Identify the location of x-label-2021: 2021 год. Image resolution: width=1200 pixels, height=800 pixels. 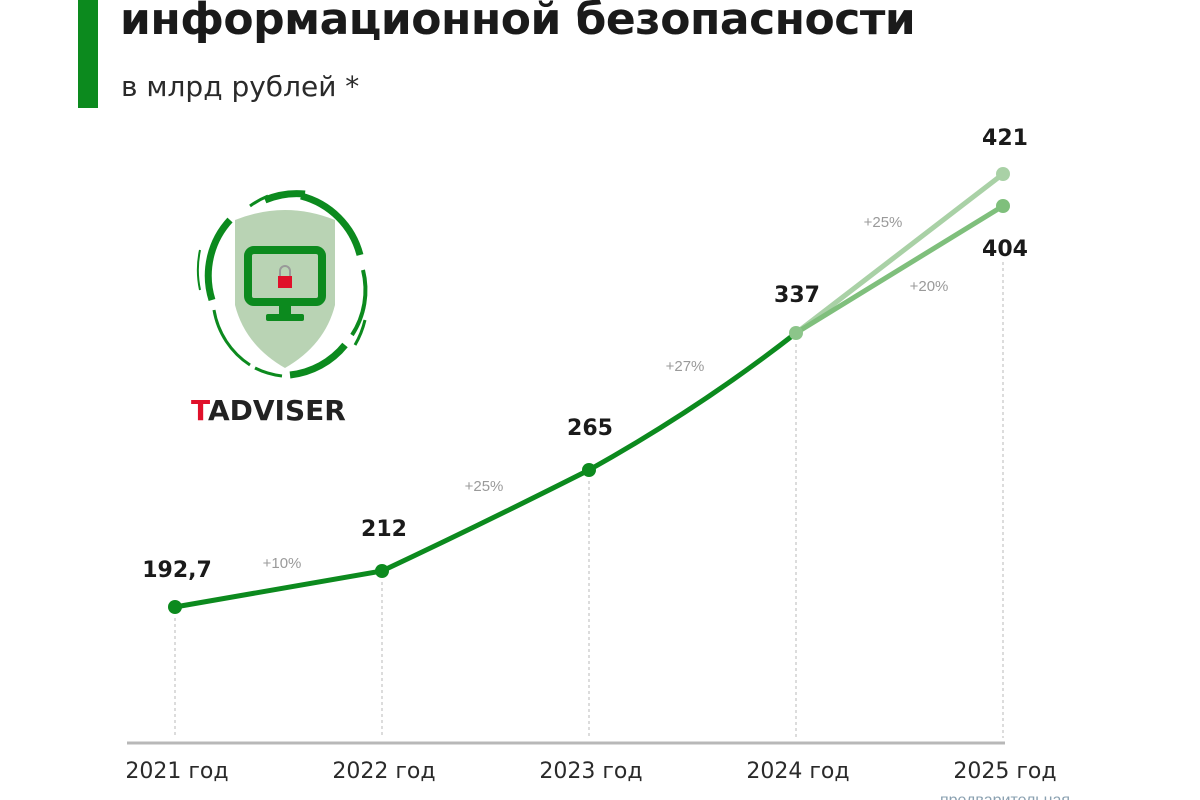
(176, 771).